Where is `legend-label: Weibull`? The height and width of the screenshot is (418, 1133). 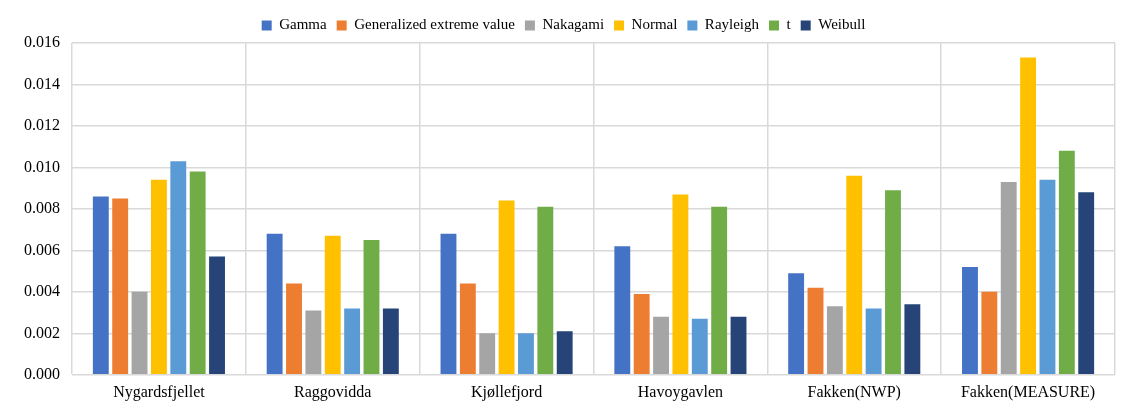
legend-label: Weibull is located at coordinates (842, 24).